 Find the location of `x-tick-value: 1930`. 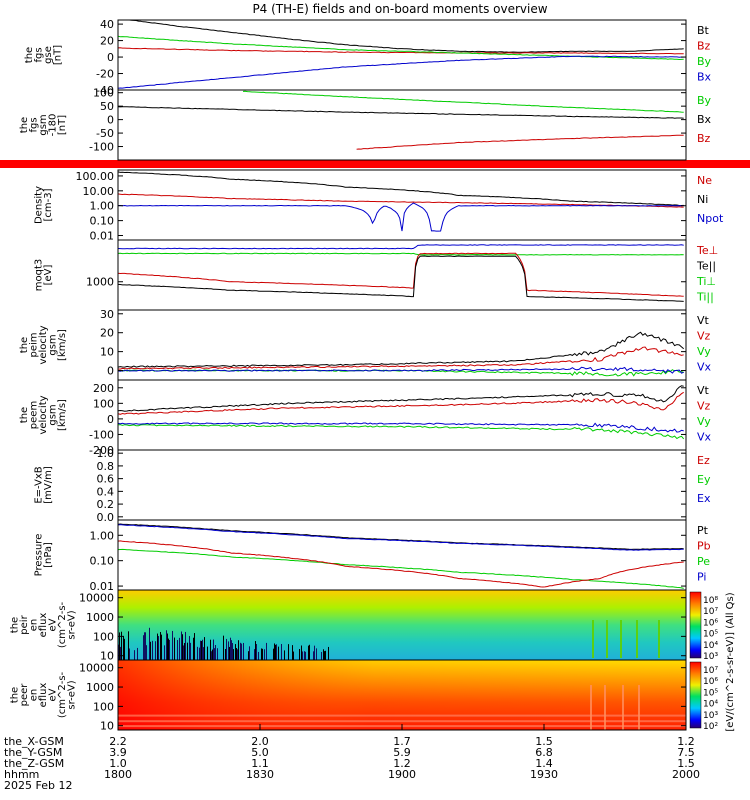

x-tick-value: 1930 is located at coordinates (544, 774).